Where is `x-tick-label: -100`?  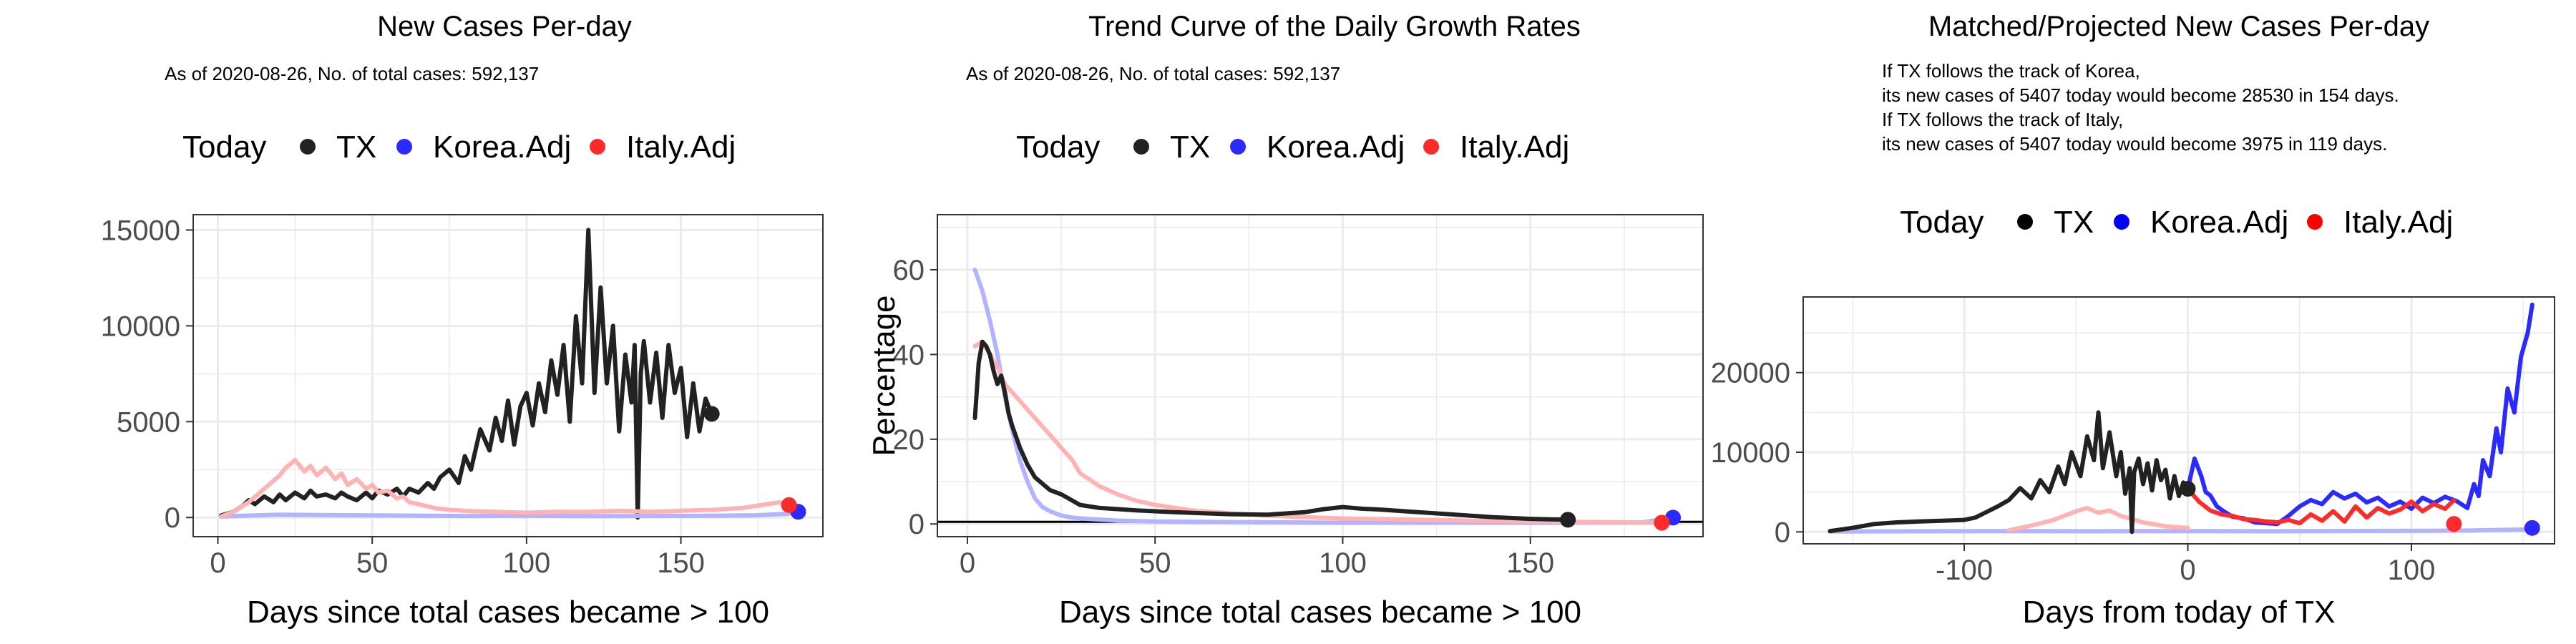
x-tick-label: -100 is located at coordinates (1964, 570).